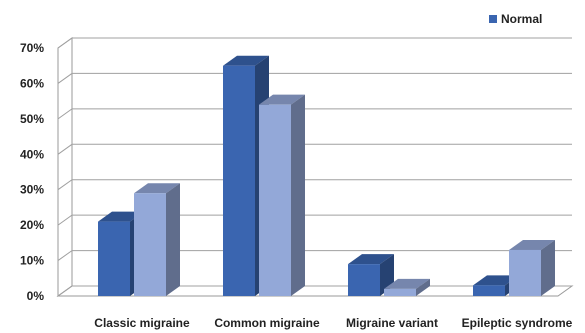 The height and width of the screenshot is (333, 585). I want to click on category-label-3: Epileptic syndrome, so click(517, 323).